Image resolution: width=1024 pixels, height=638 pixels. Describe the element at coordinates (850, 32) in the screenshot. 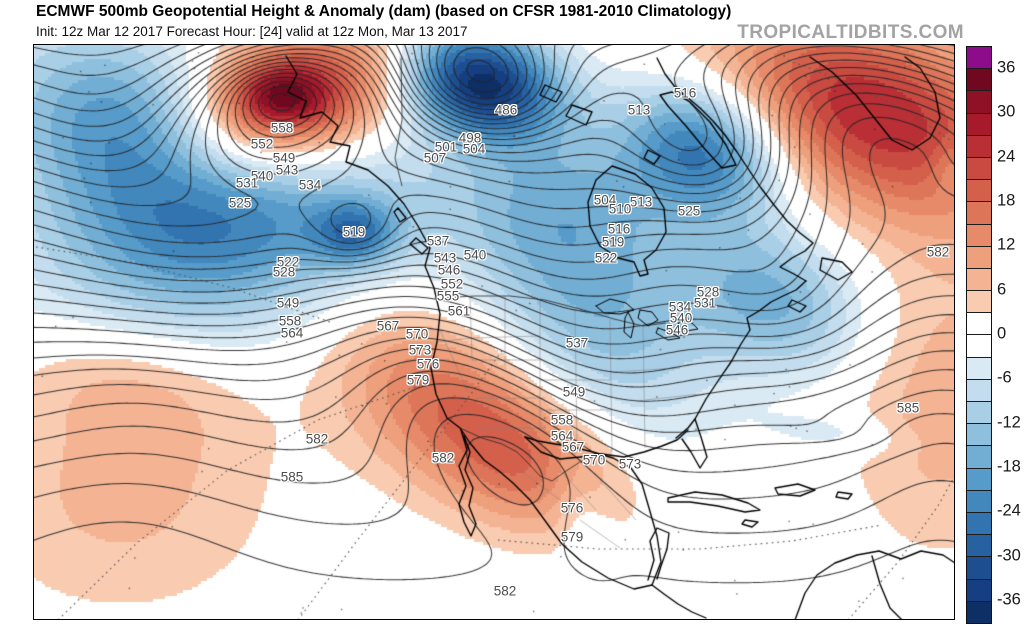

I see `tropicaltidbits-watermark: TROPICALTIDBITS.COM` at that location.